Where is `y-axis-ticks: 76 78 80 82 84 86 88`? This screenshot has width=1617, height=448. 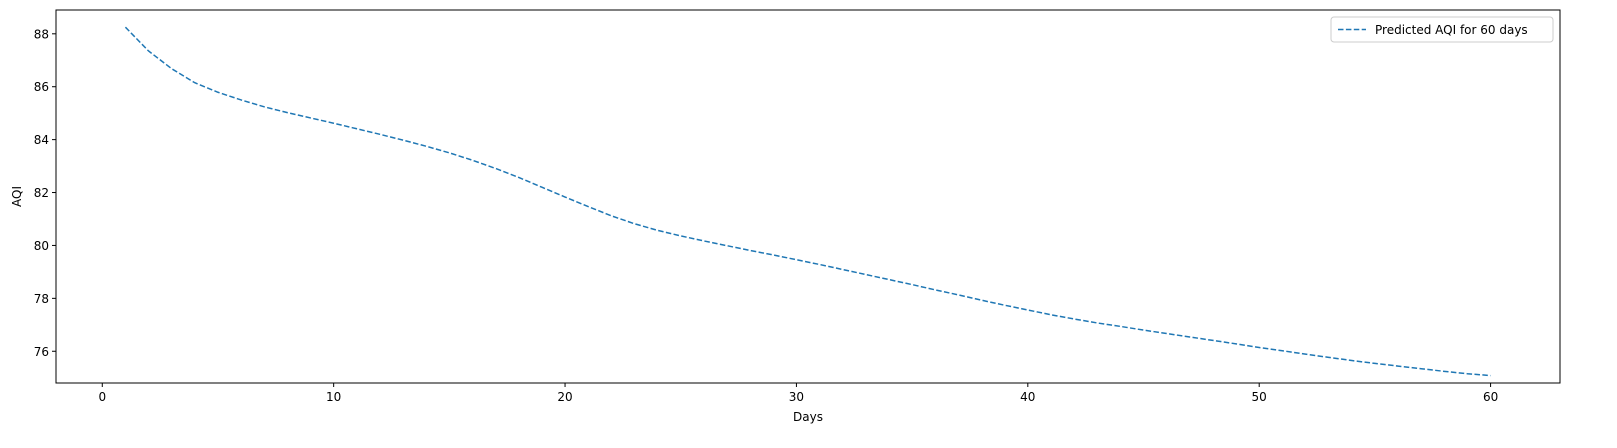 y-axis-ticks: 76 78 80 82 84 86 88 is located at coordinates (45, 193).